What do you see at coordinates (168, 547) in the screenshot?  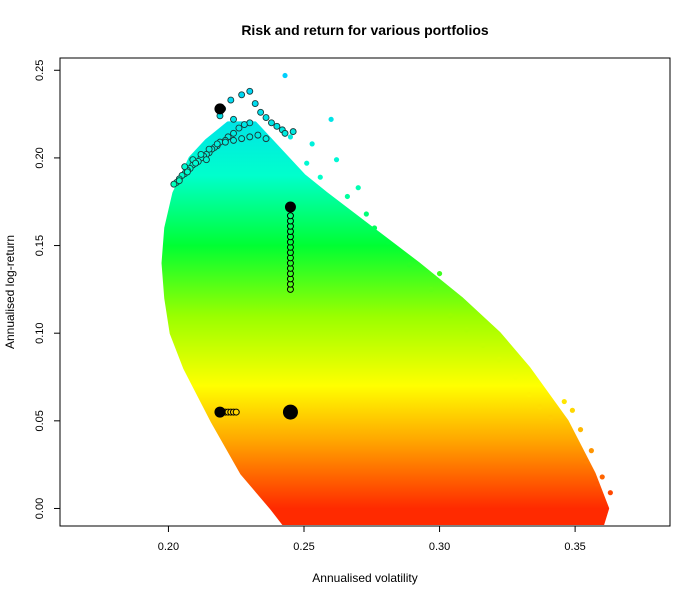 I see `x-tick-label: 0.20` at bounding box center [168, 547].